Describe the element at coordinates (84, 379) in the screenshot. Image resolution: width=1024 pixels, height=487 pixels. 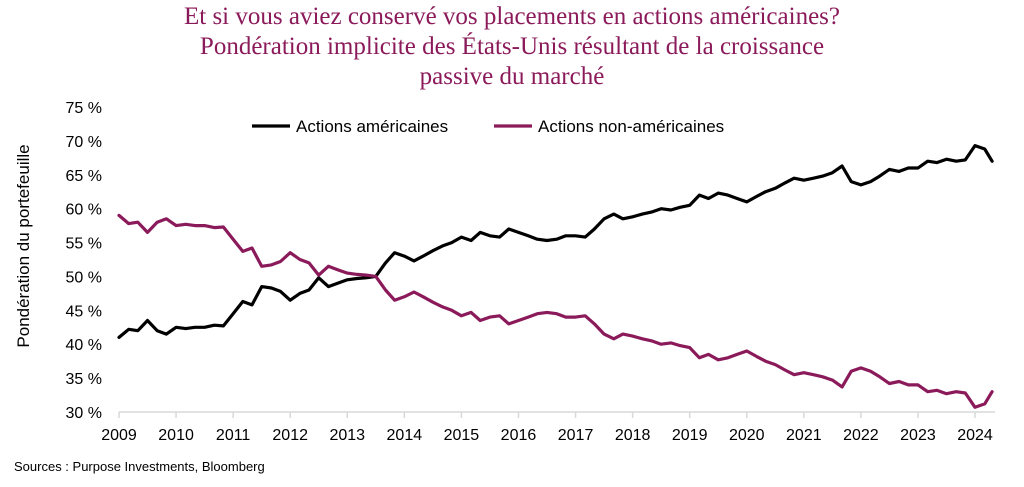
I see `y-tick-label: 35 %` at that location.